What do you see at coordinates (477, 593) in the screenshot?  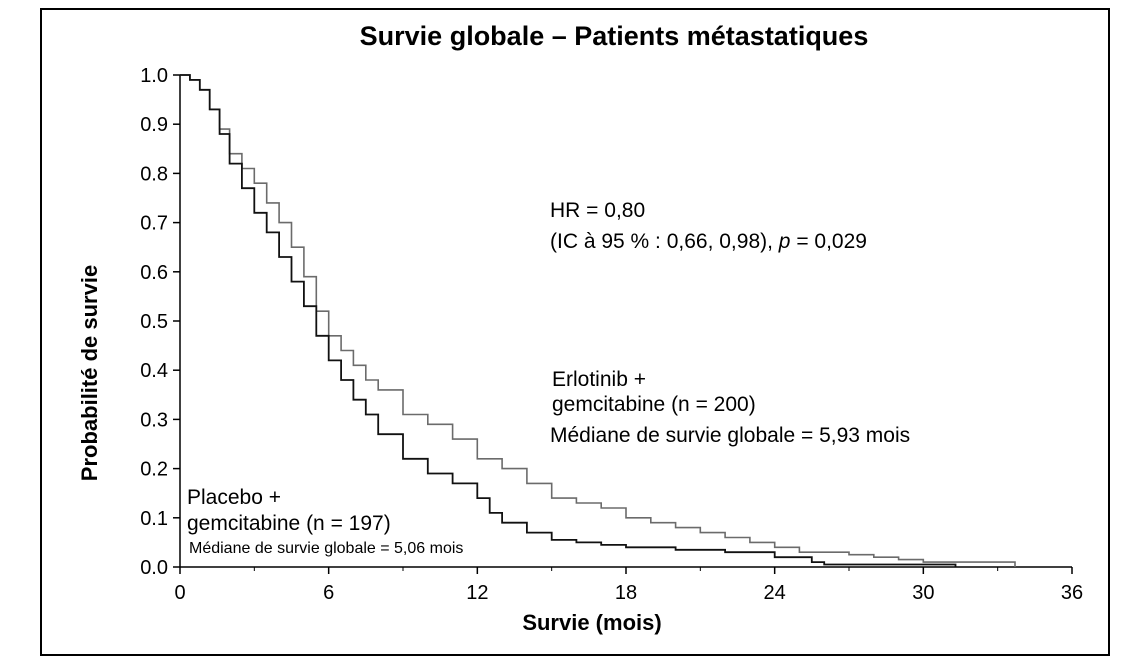 I see `x-tick-label: 12` at bounding box center [477, 593].